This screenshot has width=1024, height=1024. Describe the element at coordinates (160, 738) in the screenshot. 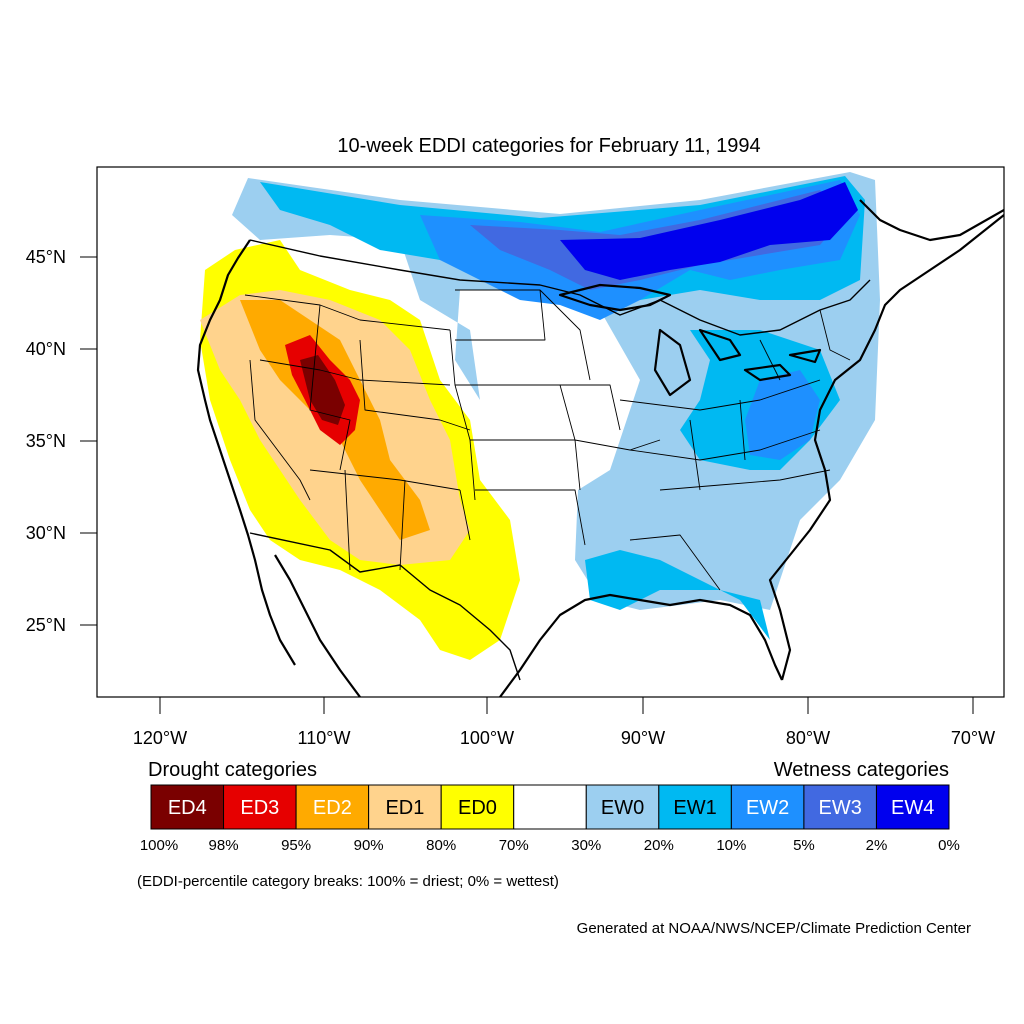

I see `lon-label-120w: 120°W` at that location.